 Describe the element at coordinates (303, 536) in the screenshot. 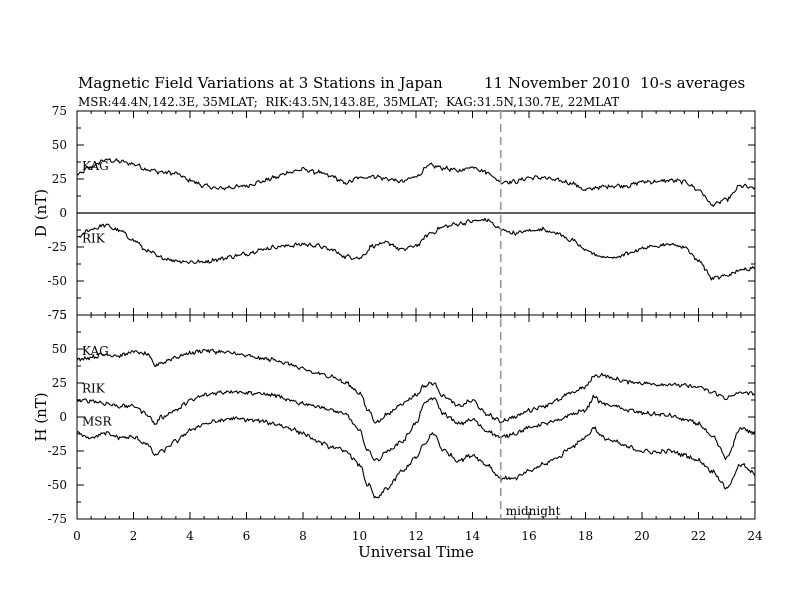

I see `x-tick-label: 8` at that location.